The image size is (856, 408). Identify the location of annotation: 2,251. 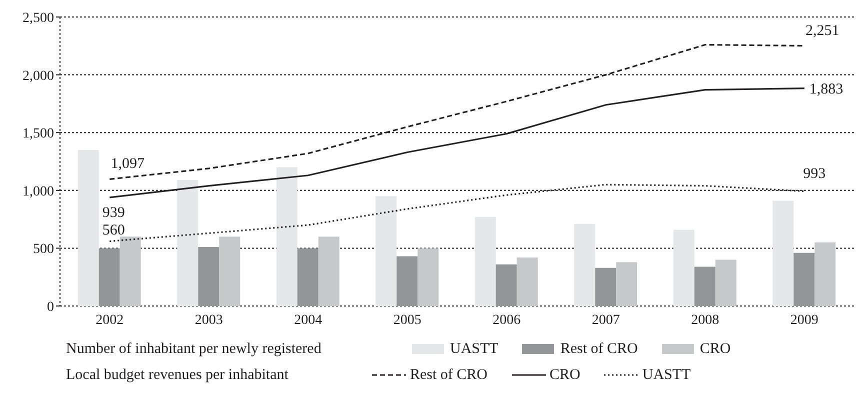
(823, 30).